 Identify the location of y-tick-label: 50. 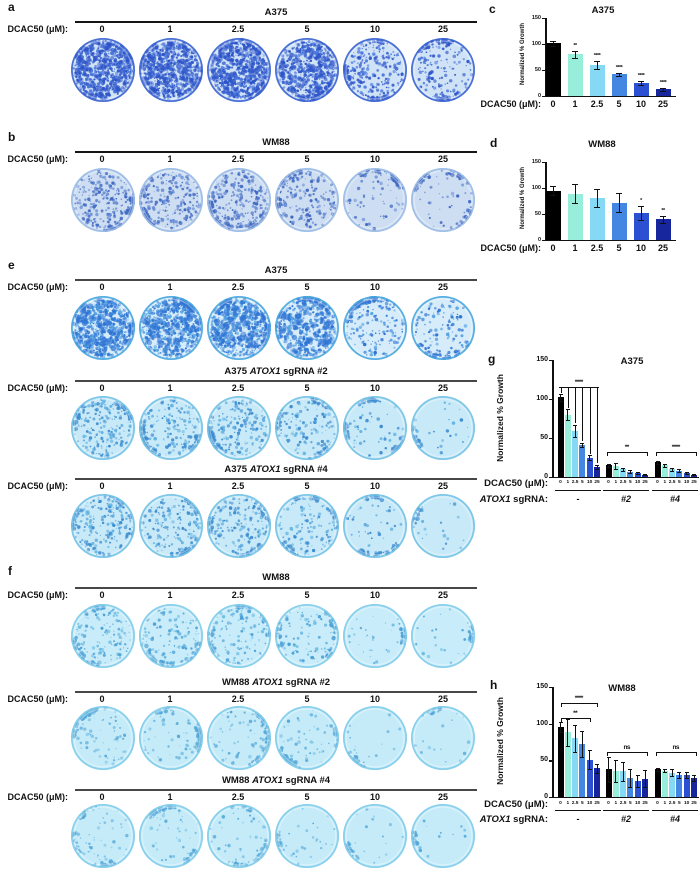
(544, 760).